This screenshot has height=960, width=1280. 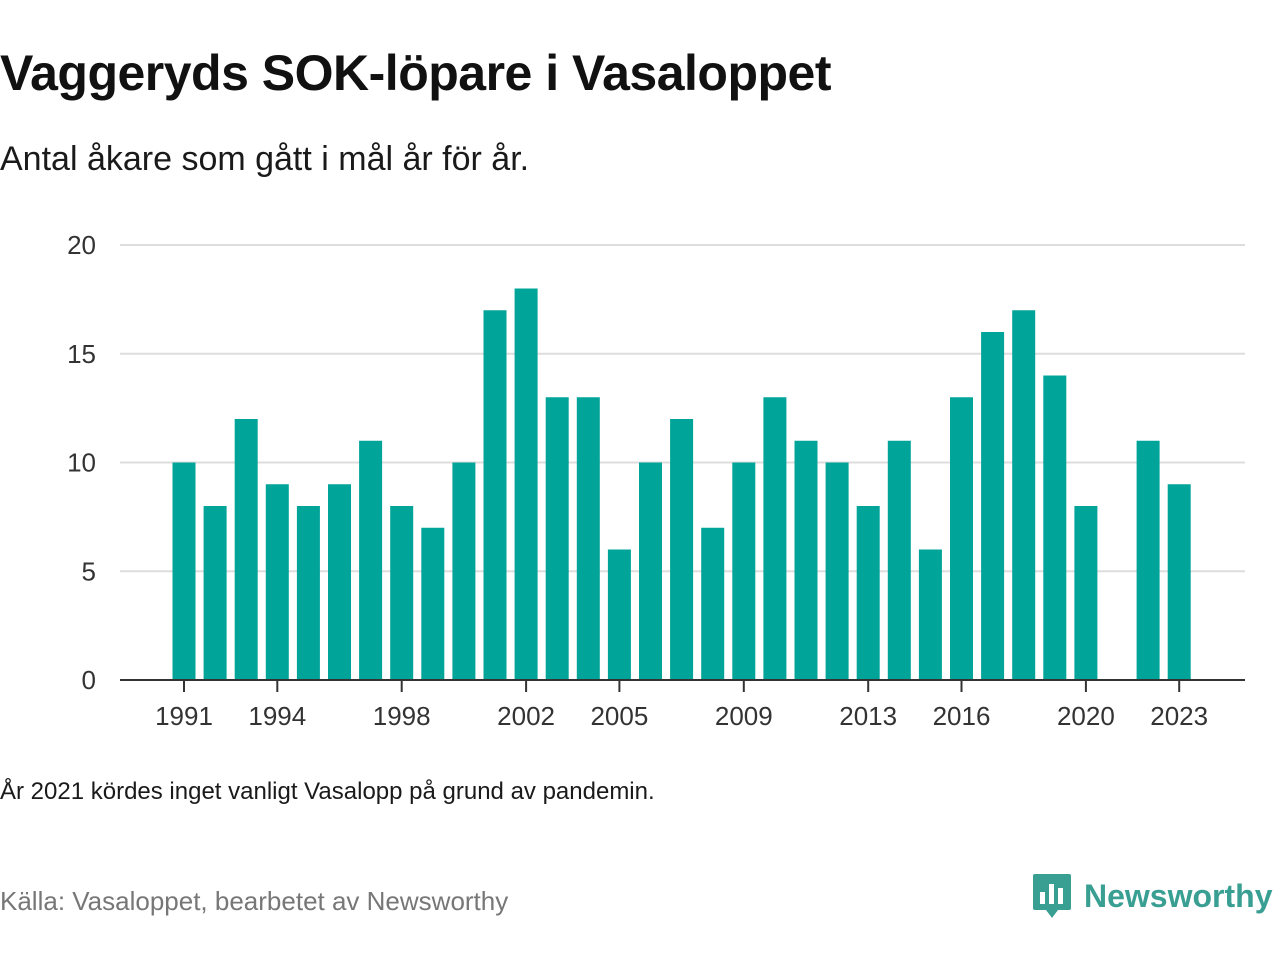 I want to click on bar-1995, so click(x=308, y=593).